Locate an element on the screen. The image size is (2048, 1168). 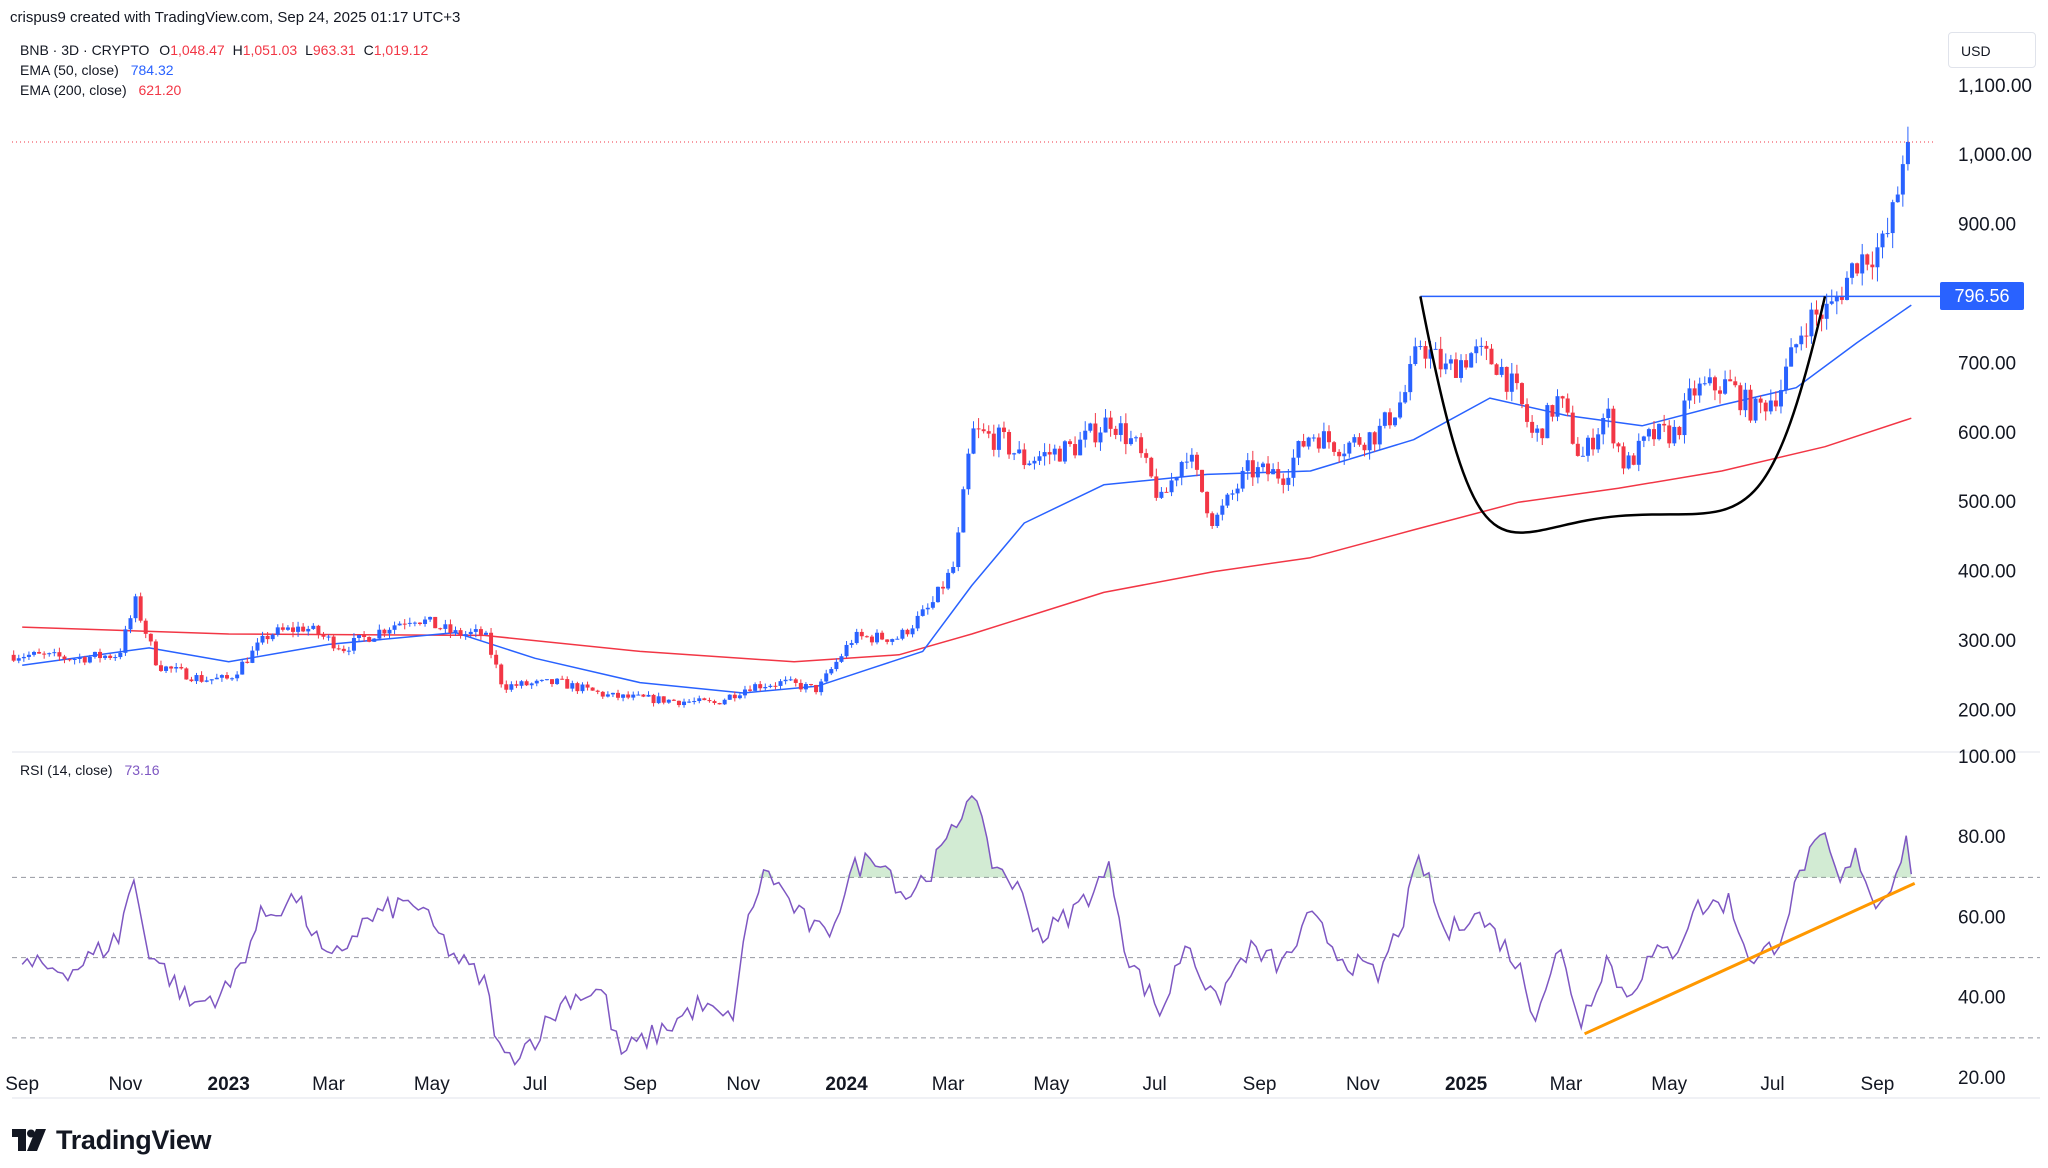
symbol-label: BNB · 3D · CRYPTO is located at coordinates (85, 50).